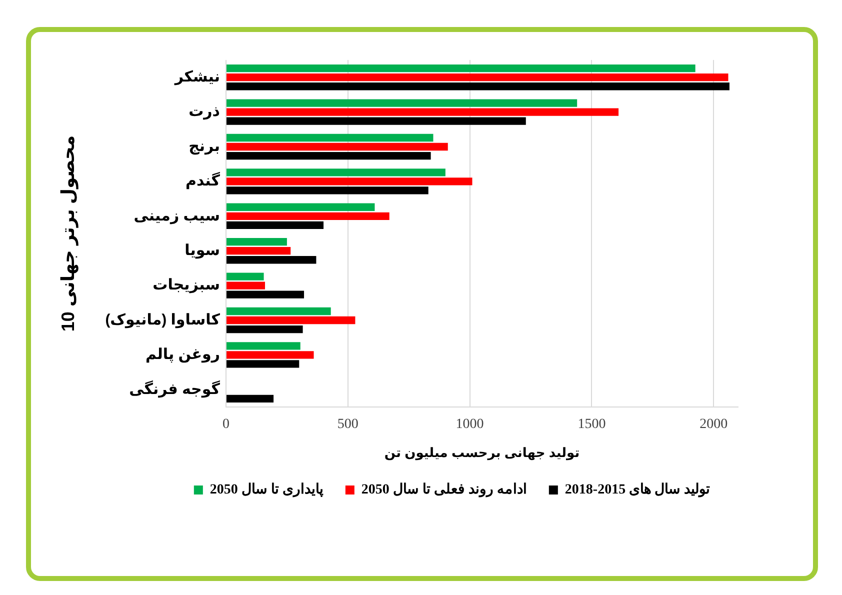  I want to click on y-tick-label: گوجه فرنگی, so click(174, 389).